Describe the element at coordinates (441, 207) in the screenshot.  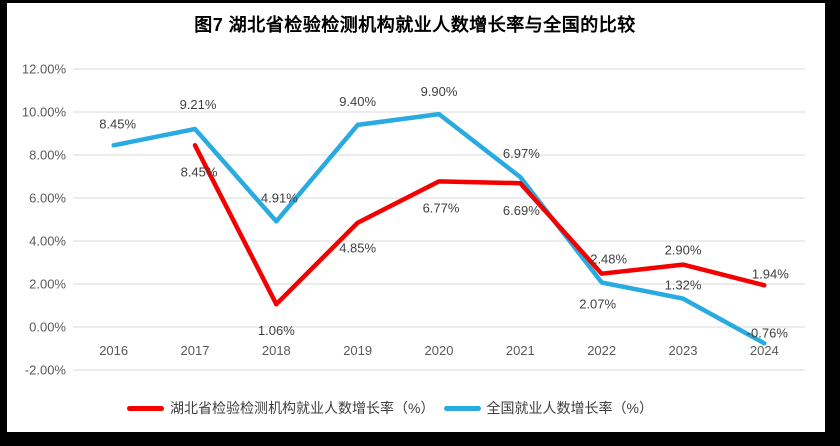
I see `data-label-hubei: 6.77%` at that location.